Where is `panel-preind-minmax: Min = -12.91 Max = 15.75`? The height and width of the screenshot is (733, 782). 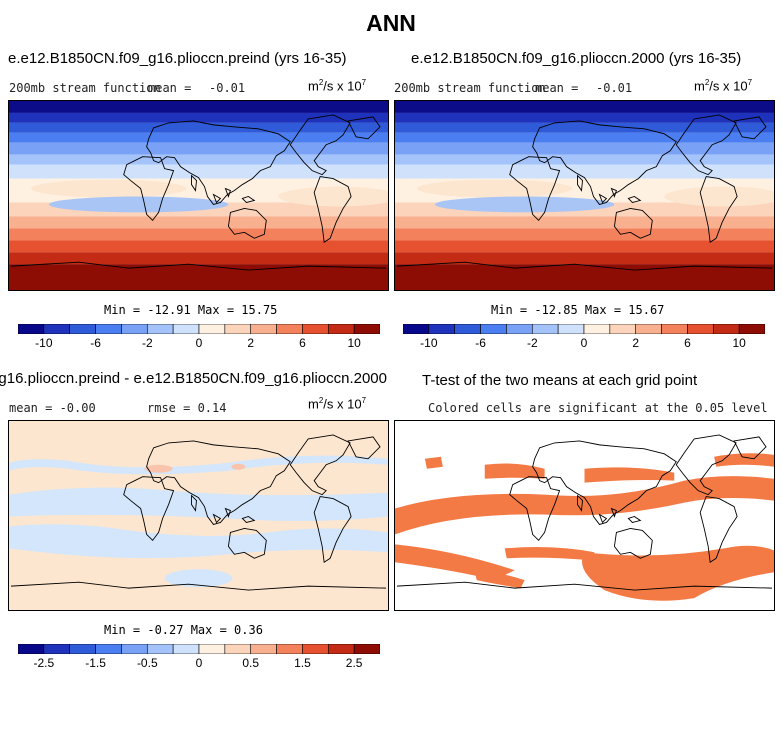 panel-preind-minmax: Min = -12.91 Max = 15.75 is located at coordinates (191, 310).